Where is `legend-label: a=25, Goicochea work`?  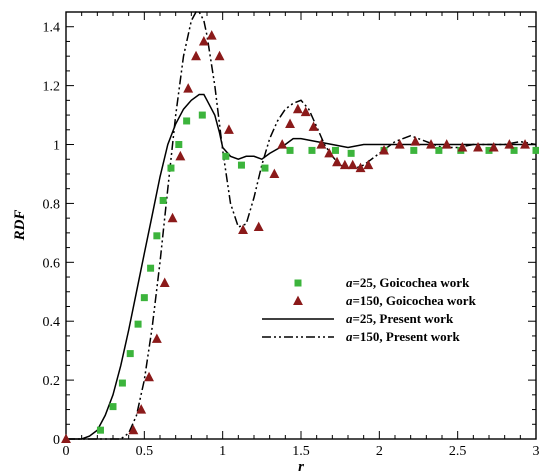
legend-label: a=25, Goicochea work is located at coordinates (408, 282).